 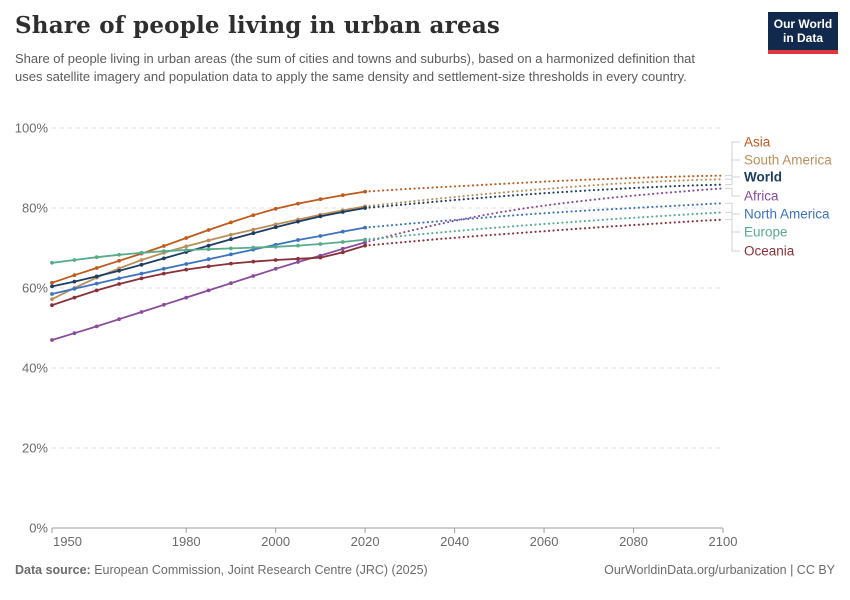 I want to click on owid-logo-line1: Our World, so click(x=803, y=24).